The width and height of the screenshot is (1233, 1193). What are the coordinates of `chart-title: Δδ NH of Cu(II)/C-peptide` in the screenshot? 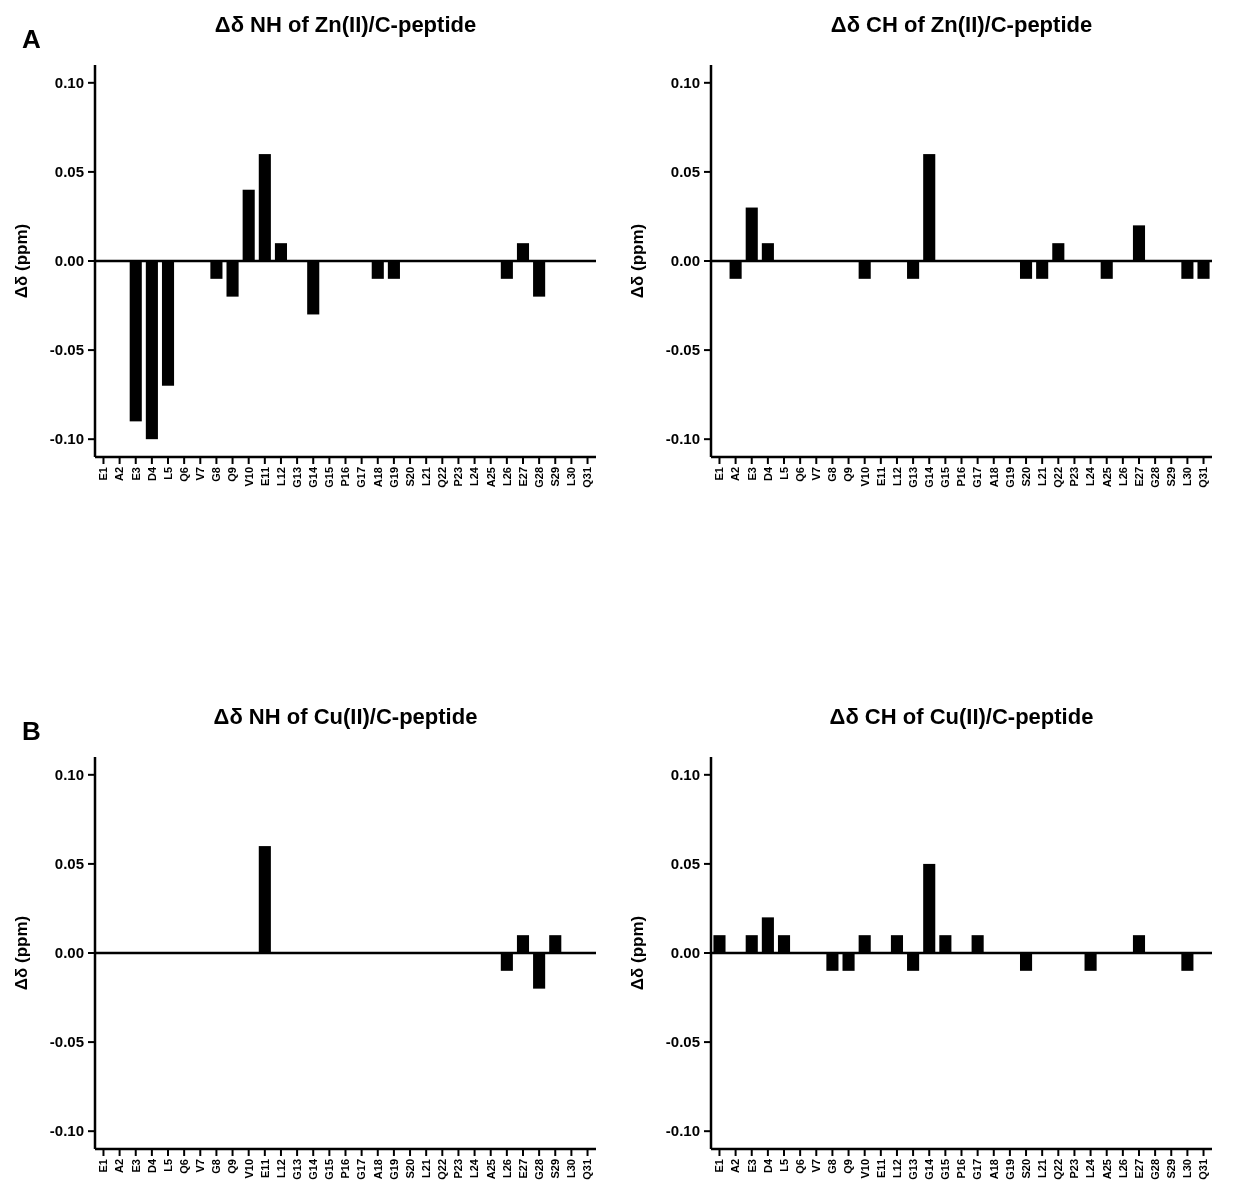 It's located at (345, 716).